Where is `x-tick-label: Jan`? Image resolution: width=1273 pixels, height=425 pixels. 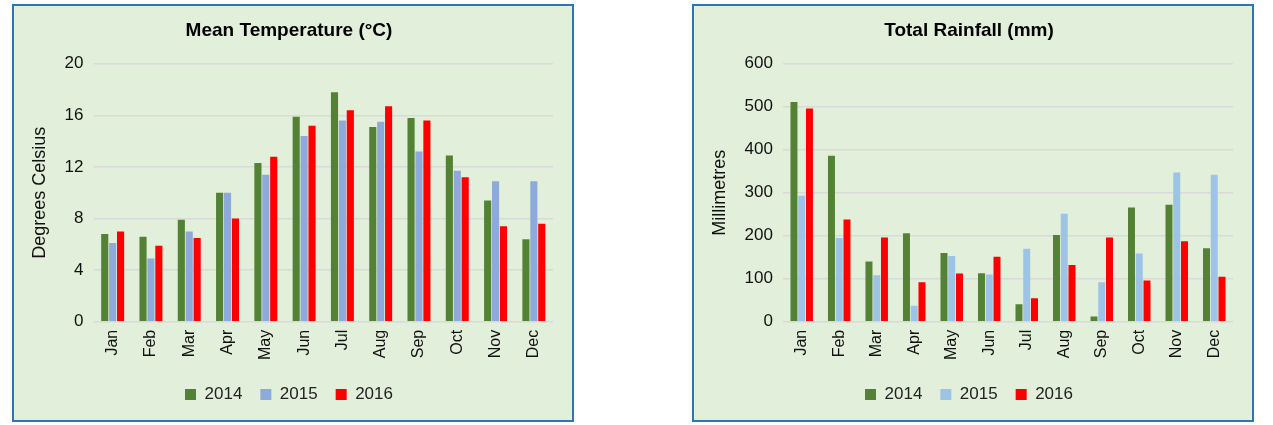
x-tick-label: Jan is located at coordinates (801, 342).